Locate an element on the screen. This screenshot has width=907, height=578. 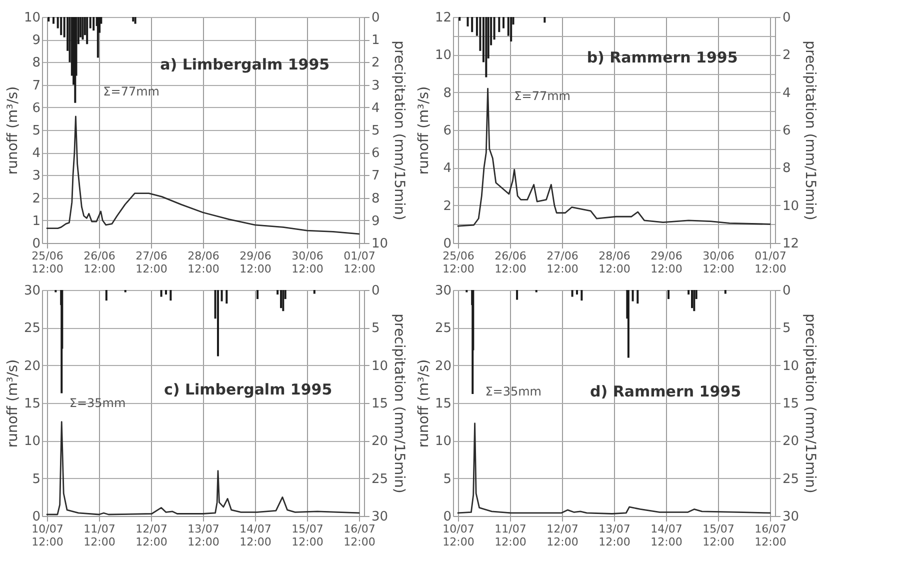
y2-tick-label: 9 is located at coordinates (376, 221).